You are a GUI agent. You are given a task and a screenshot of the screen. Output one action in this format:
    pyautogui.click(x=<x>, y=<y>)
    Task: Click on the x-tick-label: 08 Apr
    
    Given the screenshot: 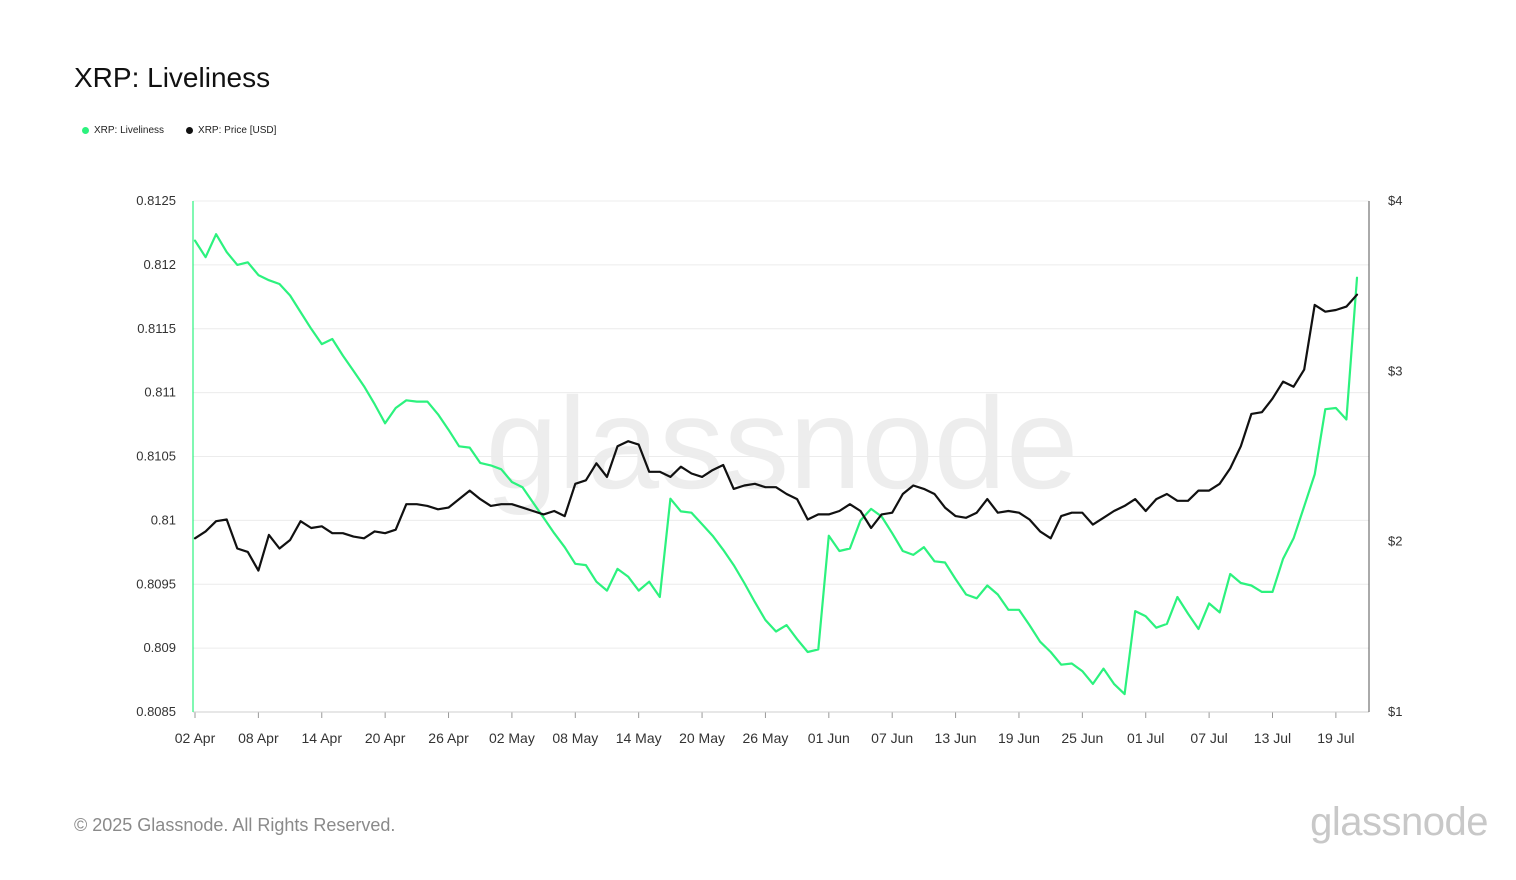 What is the action you would take?
    pyautogui.click(x=258, y=738)
    